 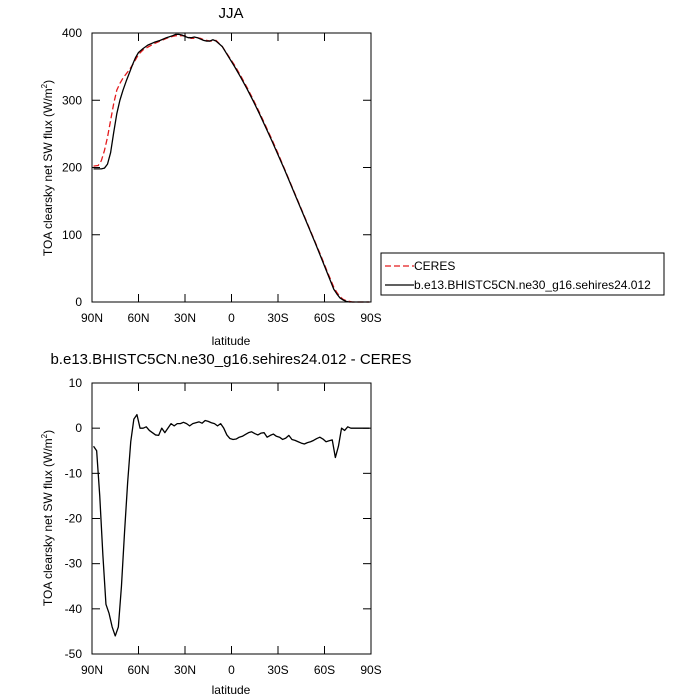 I want to click on top-y-label-superscript: 2, so click(x=44, y=85).